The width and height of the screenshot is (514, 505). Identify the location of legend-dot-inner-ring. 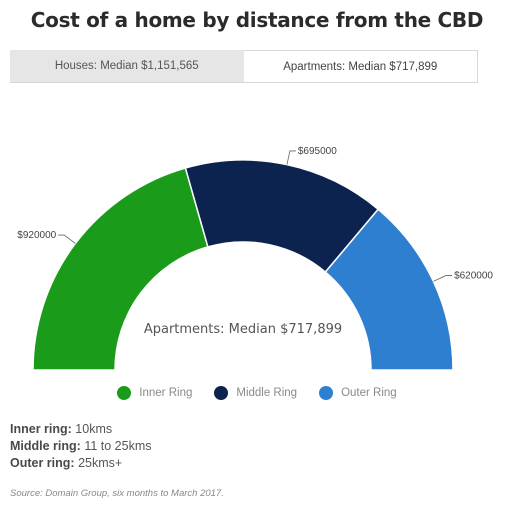
(124, 393).